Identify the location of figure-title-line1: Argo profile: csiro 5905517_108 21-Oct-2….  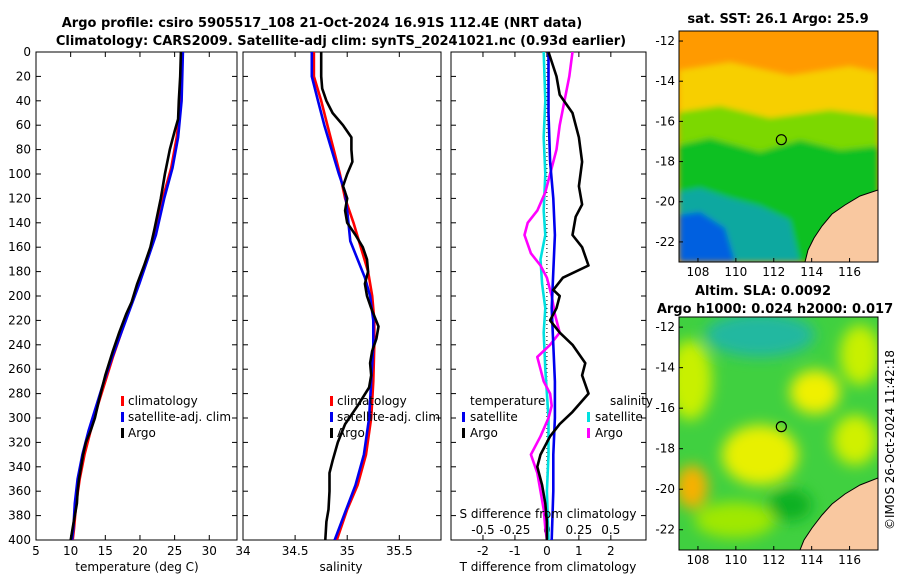
(322, 23).